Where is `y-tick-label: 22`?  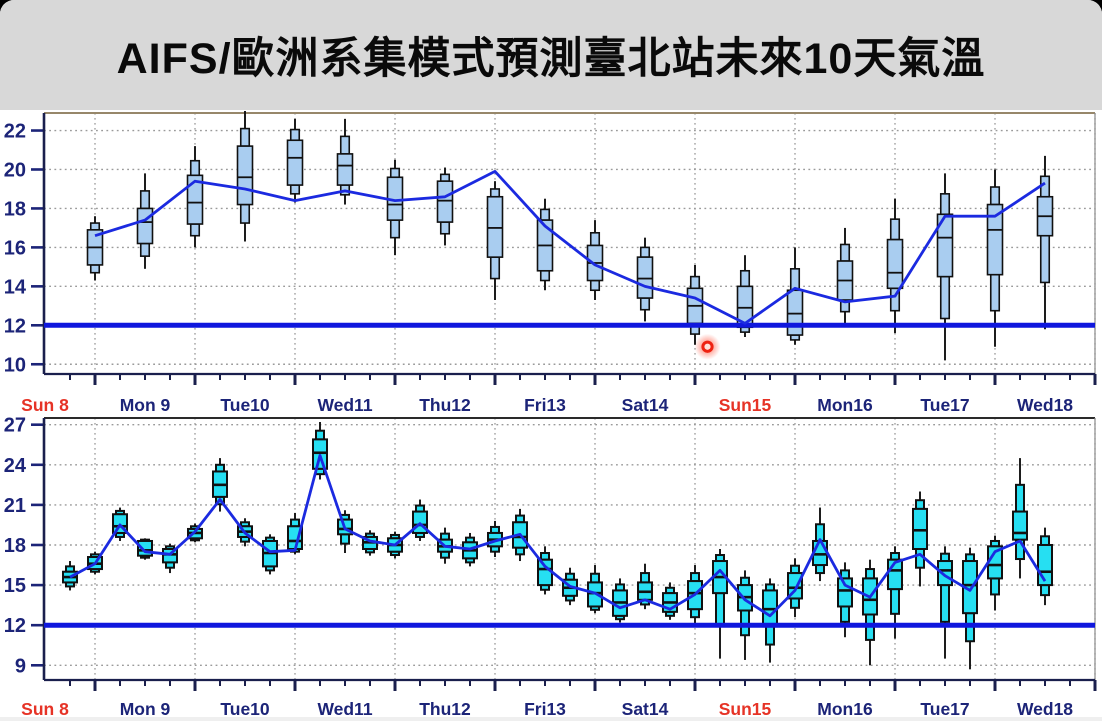
y-tick-label: 22 is located at coordinates (15, 132).